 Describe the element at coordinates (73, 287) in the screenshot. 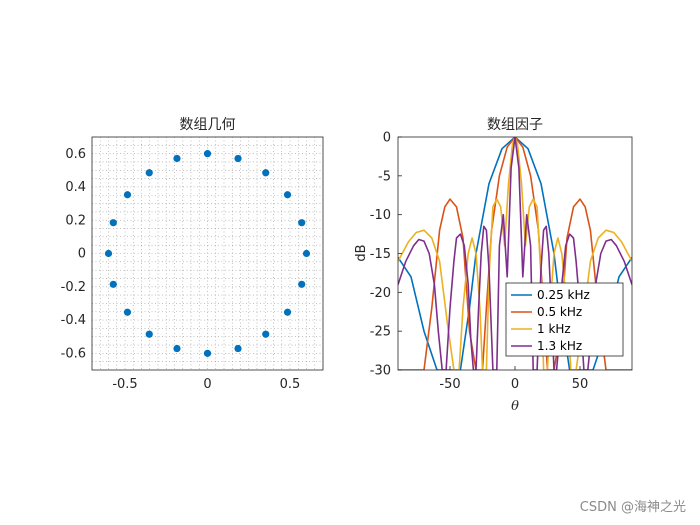

I see `geometry-ytick: -0.2` at that location.